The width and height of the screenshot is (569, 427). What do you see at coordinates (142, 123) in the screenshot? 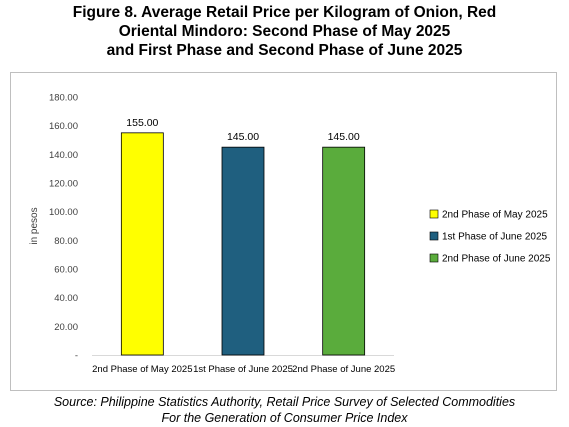
I see `data-label: 155.00` at bounding box center [142, 123].